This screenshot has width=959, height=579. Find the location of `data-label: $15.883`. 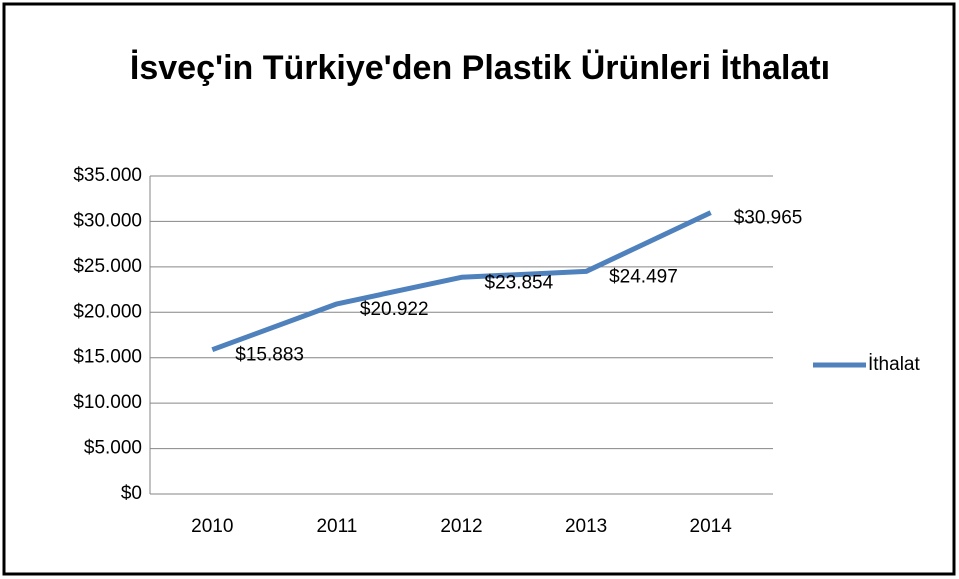

data-label: $15.883 is located at coordinates (269, 355).